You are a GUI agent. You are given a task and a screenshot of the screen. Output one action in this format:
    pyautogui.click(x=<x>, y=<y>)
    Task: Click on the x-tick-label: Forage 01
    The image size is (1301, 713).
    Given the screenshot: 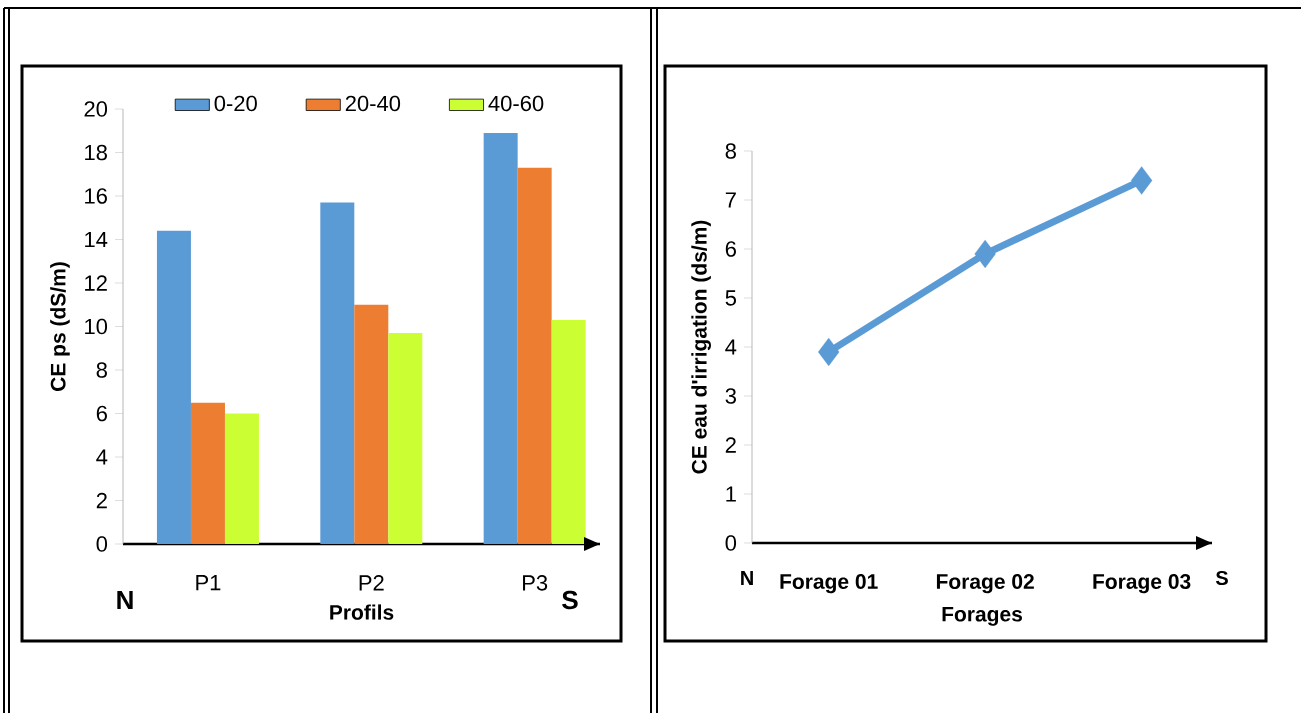 What is the action you would take?
    pyautogui.click(x=829, y=584)
    